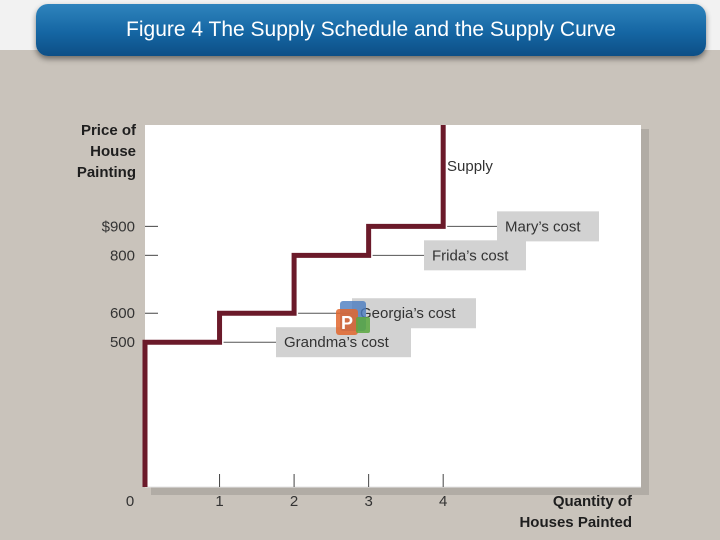 The height and width of the screenshot is (540, 720). Describe the element at coordinates (347, 323) in the screenshot. I see `svg-text: P` at that location.